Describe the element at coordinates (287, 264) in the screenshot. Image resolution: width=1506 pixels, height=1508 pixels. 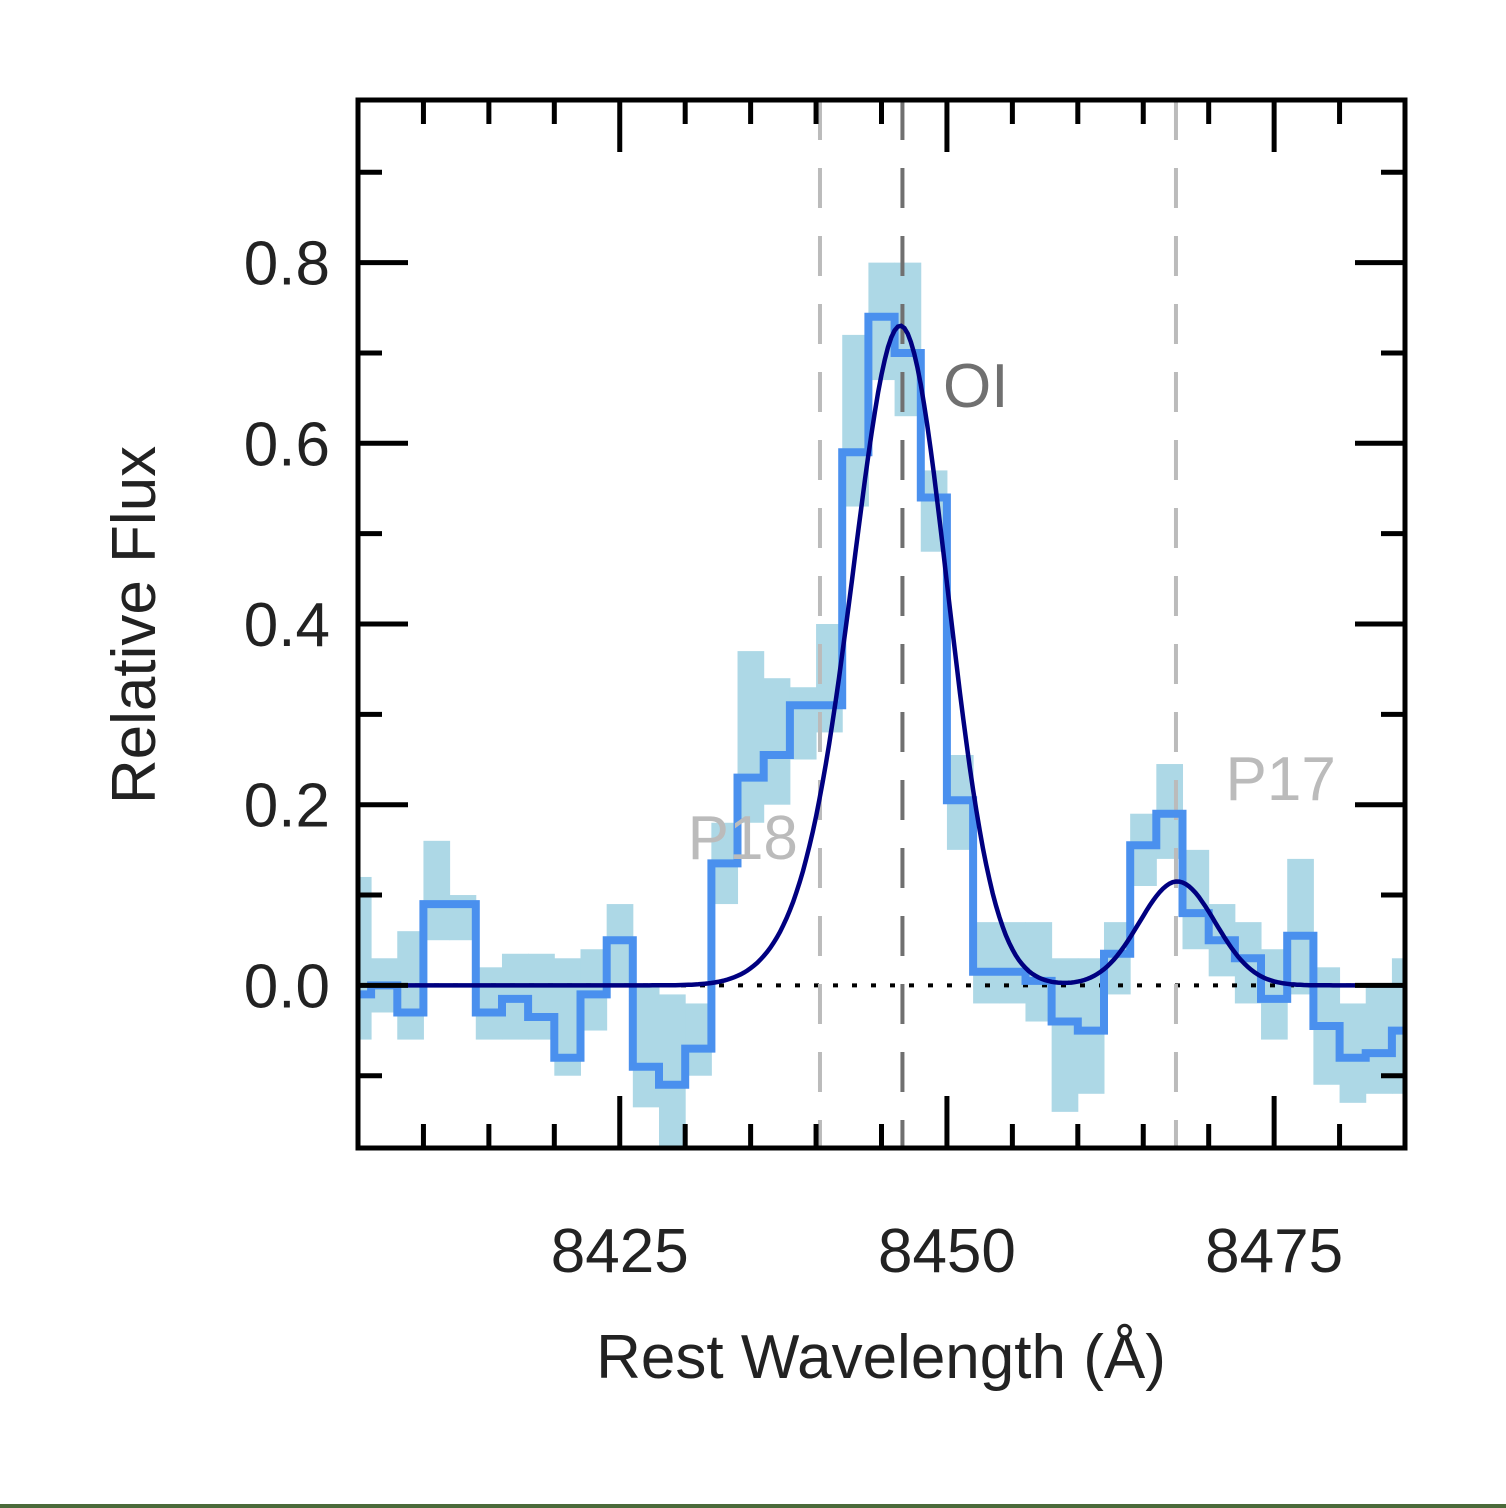
I see `y-tick-label: 0.8` at that location.